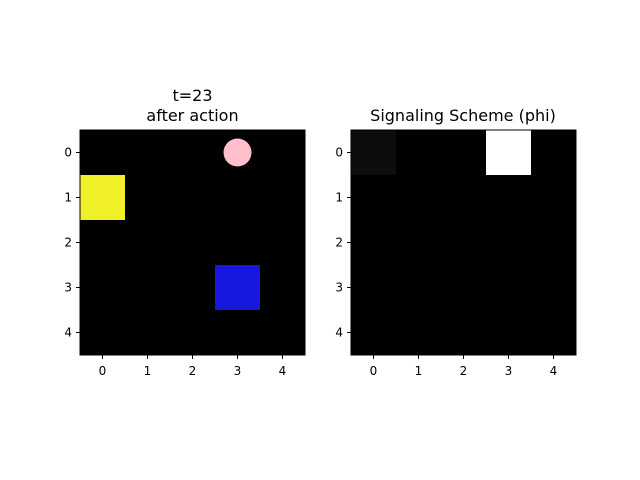  I want to click on env-title-line1: t=23, so click(192, 95).